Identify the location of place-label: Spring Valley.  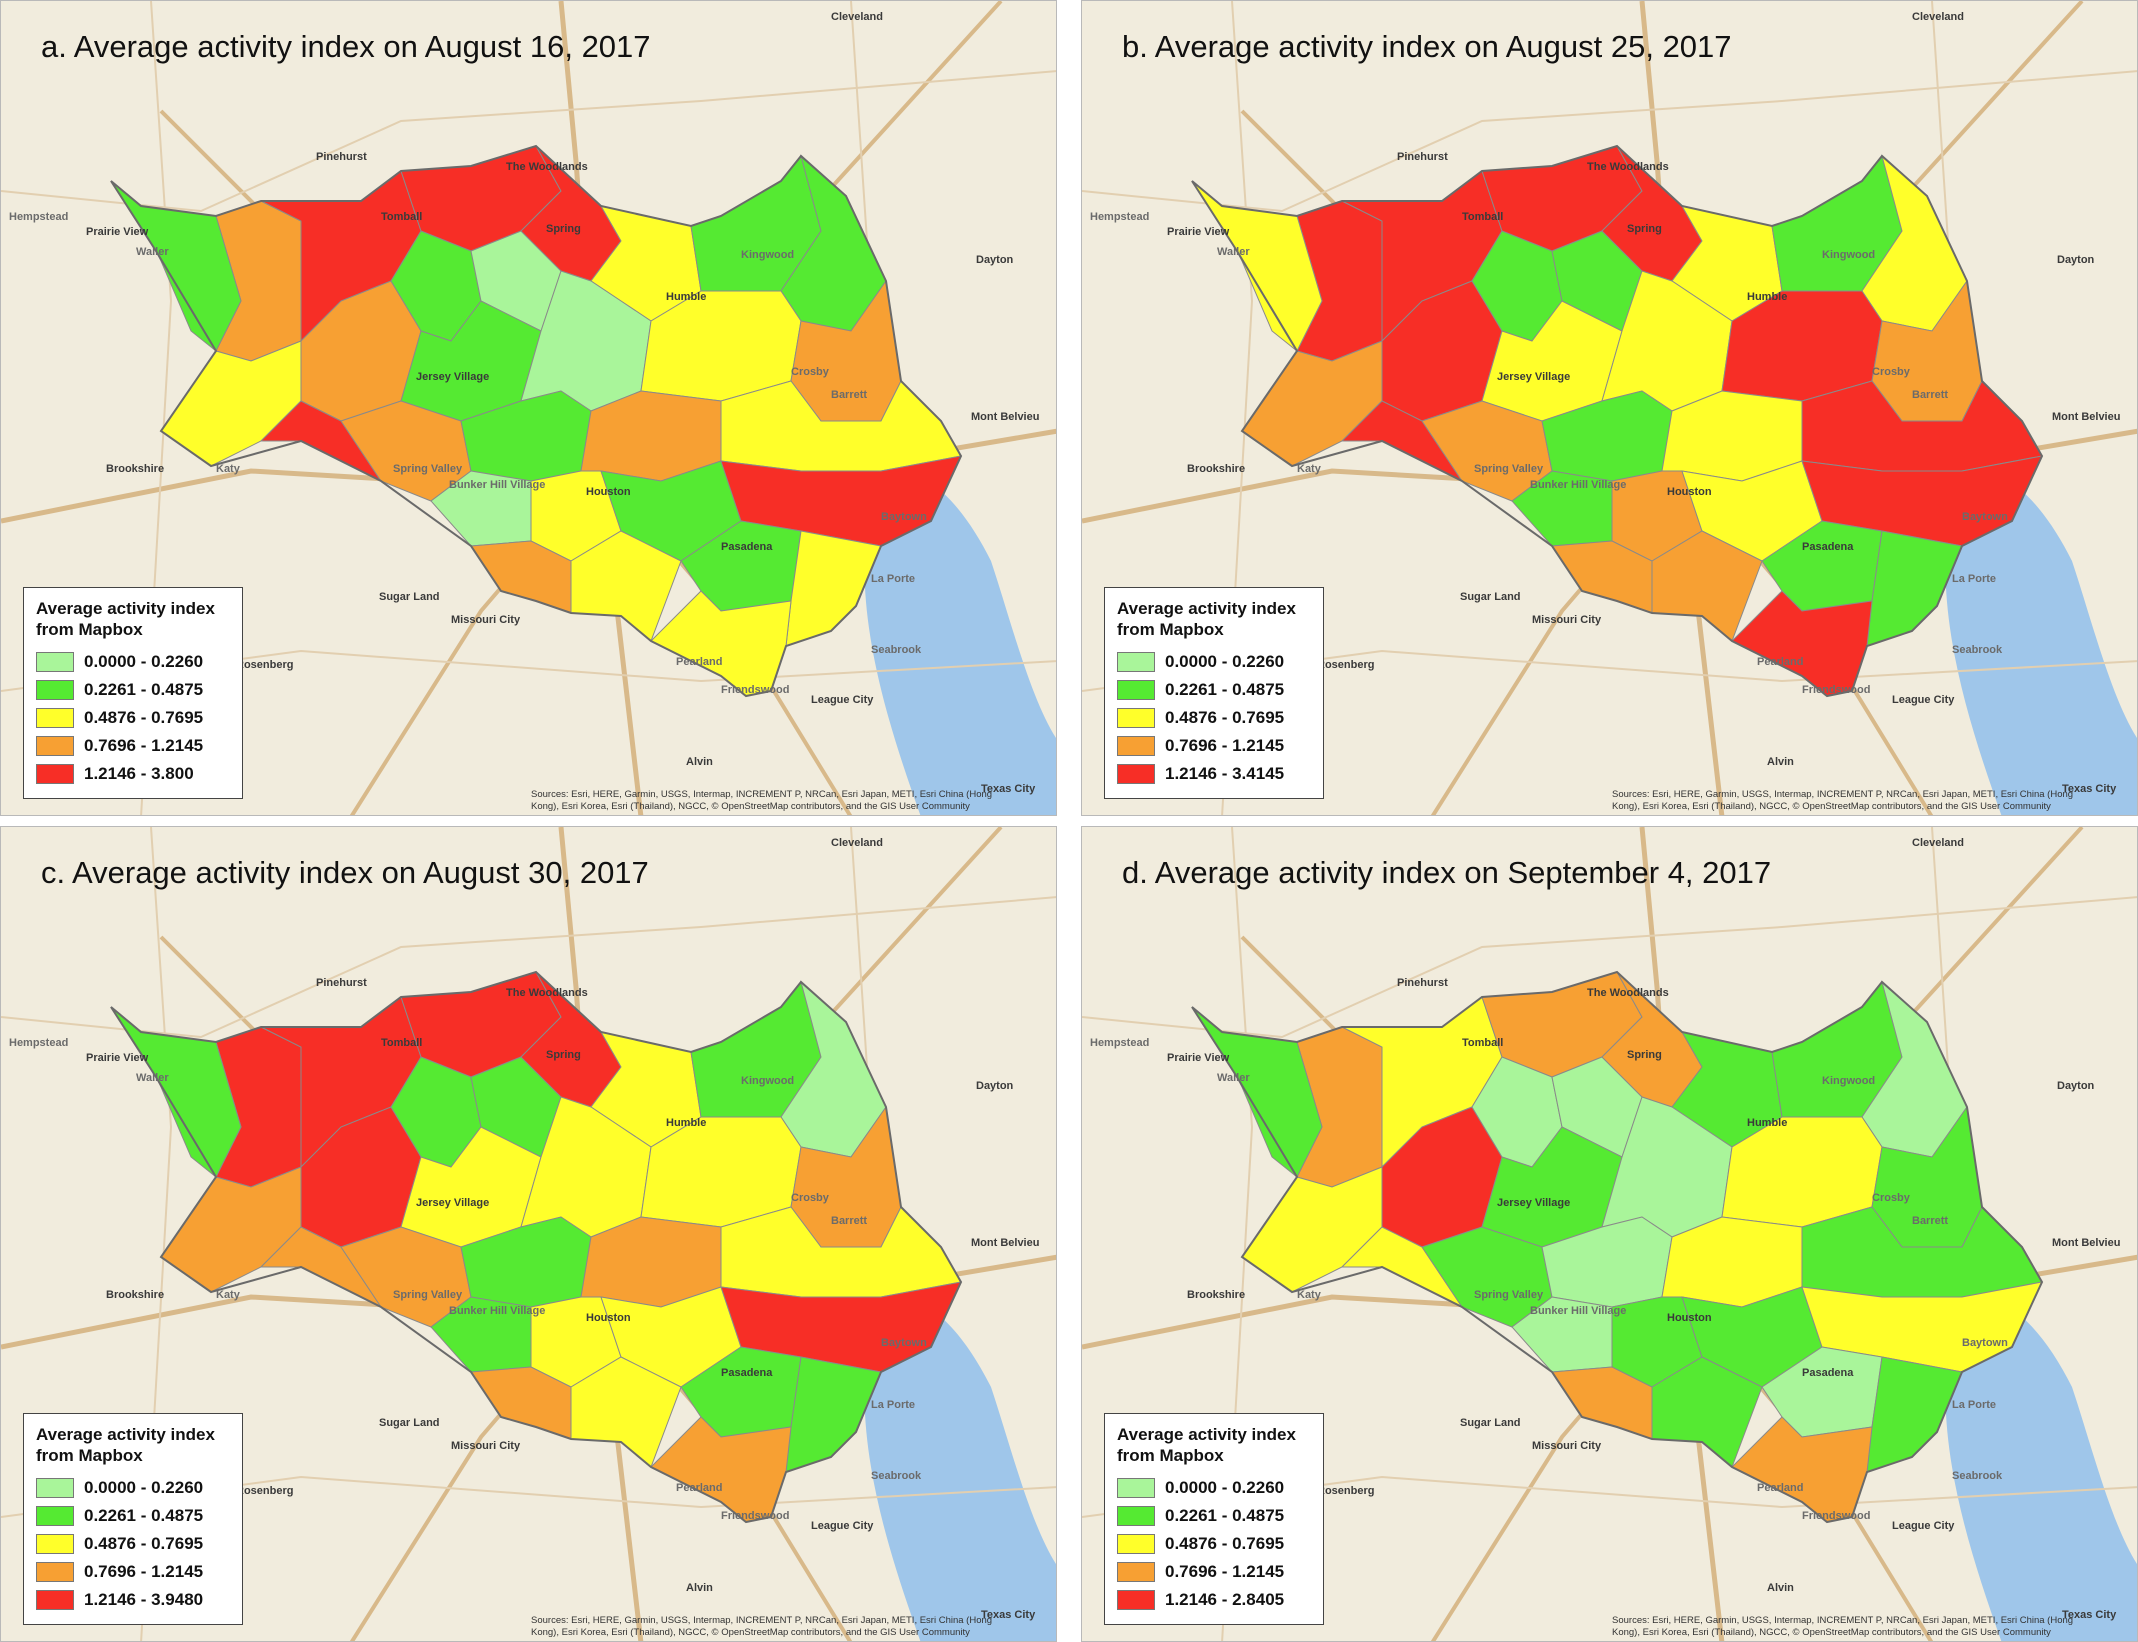
(1509, 1295).